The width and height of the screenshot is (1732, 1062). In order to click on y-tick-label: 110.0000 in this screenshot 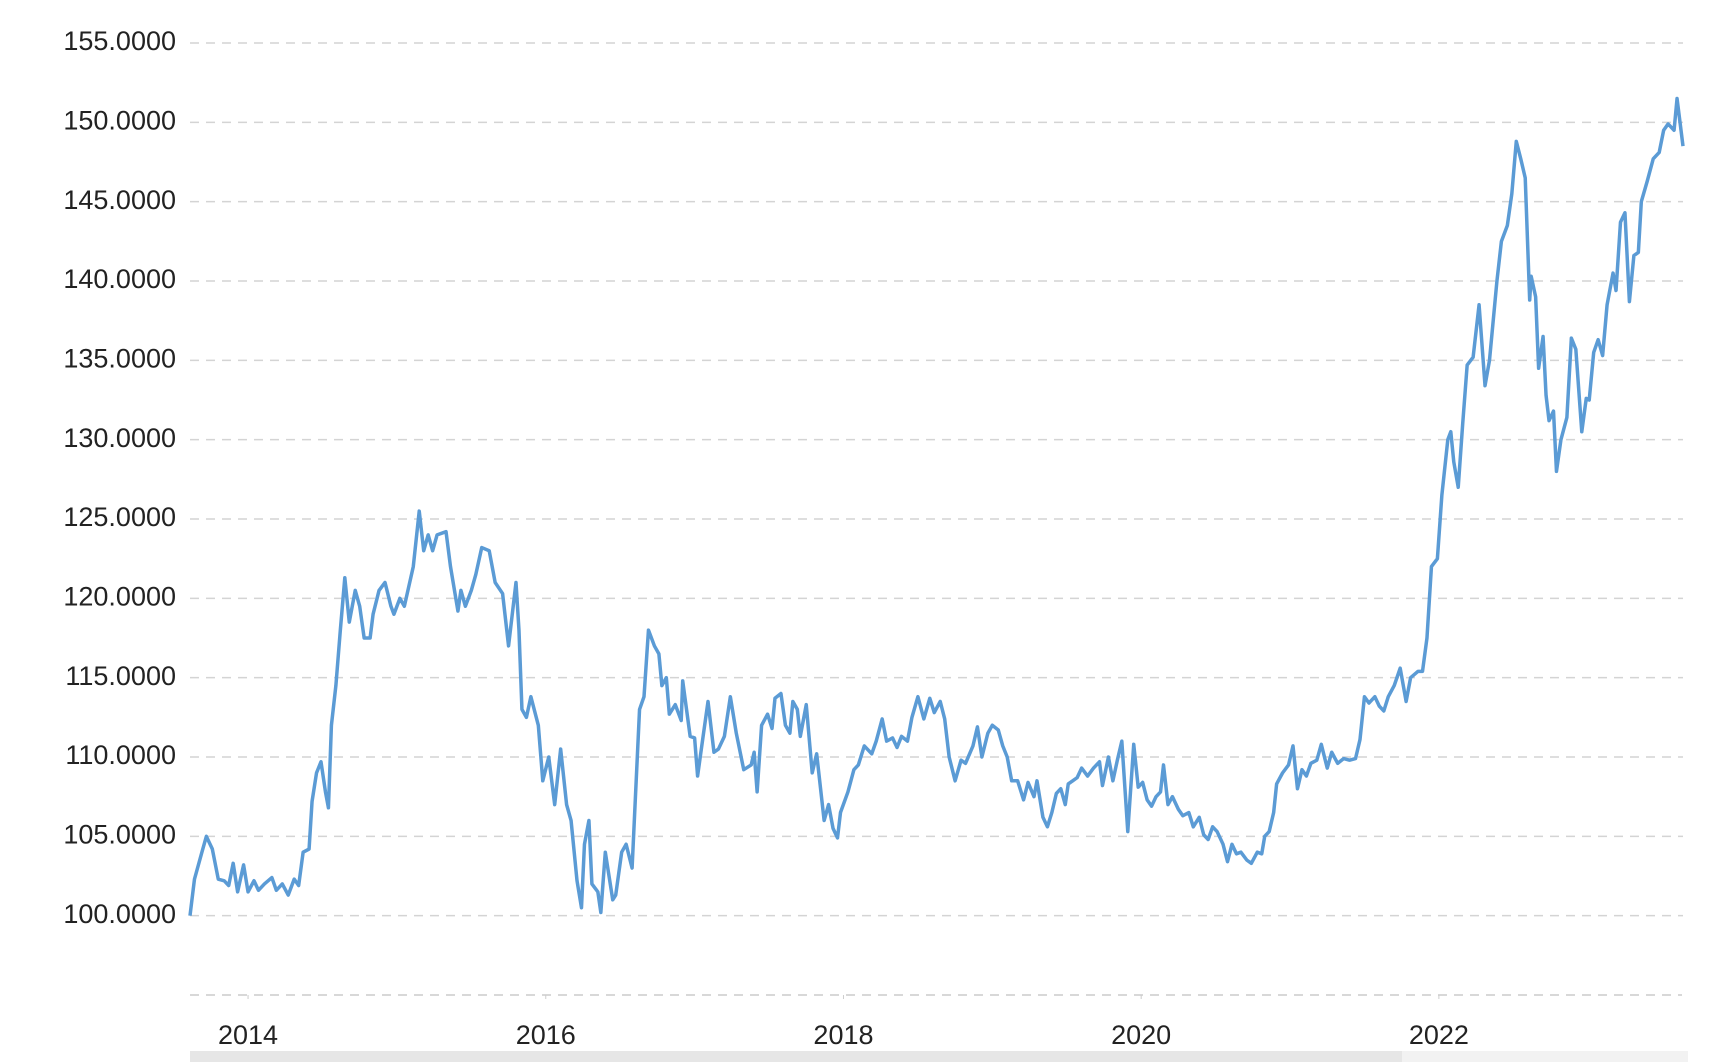, I will do `click(120, 755)`.